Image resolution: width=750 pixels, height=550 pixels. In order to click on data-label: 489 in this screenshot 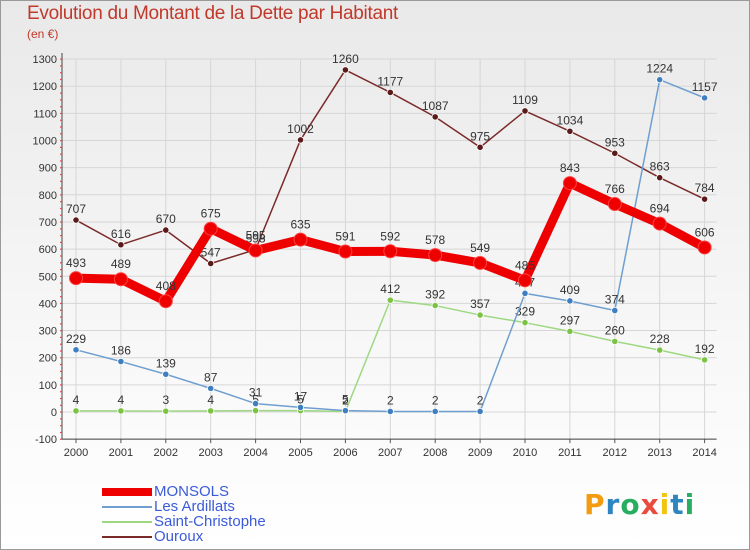, I will do `click(121, 264)`.